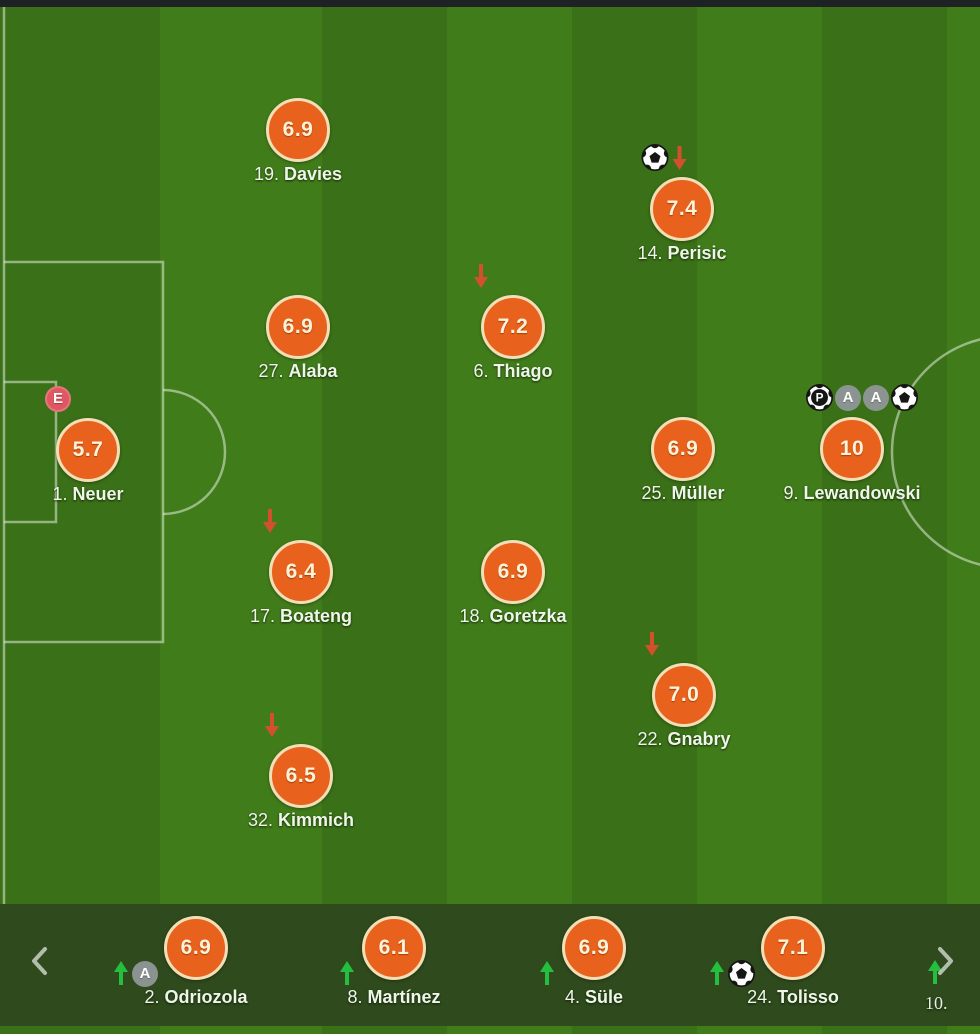  I want to click on player-number: 8., so click(355, 997).